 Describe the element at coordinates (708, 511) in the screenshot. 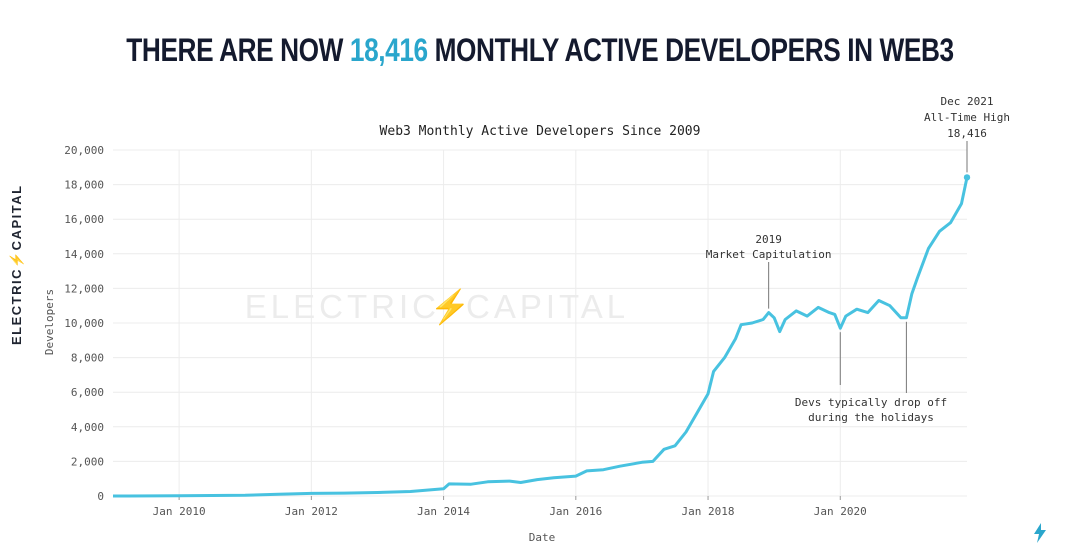

I see `x-tick-label: Jan 2018` at that location.